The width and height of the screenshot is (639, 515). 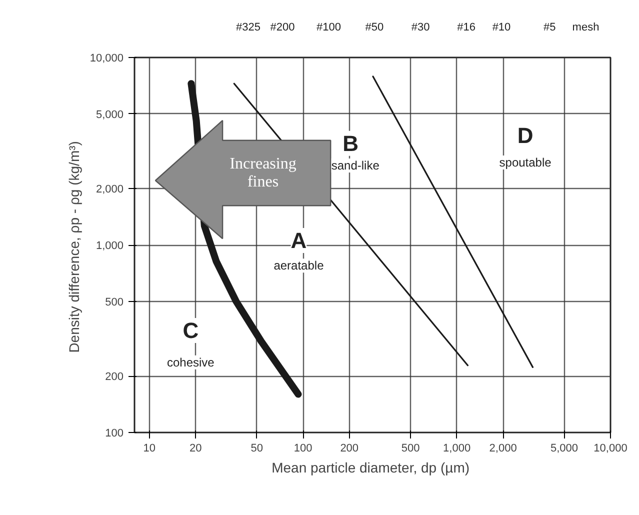 What do you see at coordinates (74, 247) in the screenshot?
I see `y-axis-title: Density difference, ρp - ρg (kg/m³)` at bounding box center [74, 247].